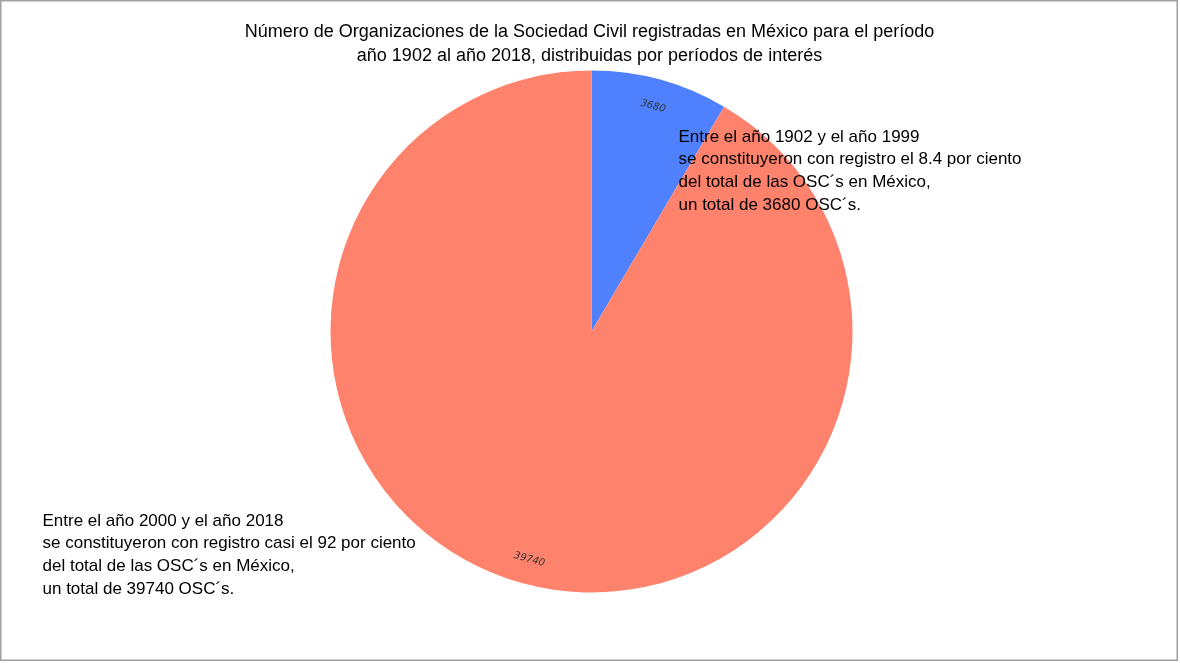  What do you see at coordinates (229, 554) in the screenshot?
I see `text: Entre el año 2000 y el año 2018 se constituyeron con registro casi el 92 por ciento del total de las OSC´s en México, un total de 39740 OSC´s.` at bounding box center [229, 554].